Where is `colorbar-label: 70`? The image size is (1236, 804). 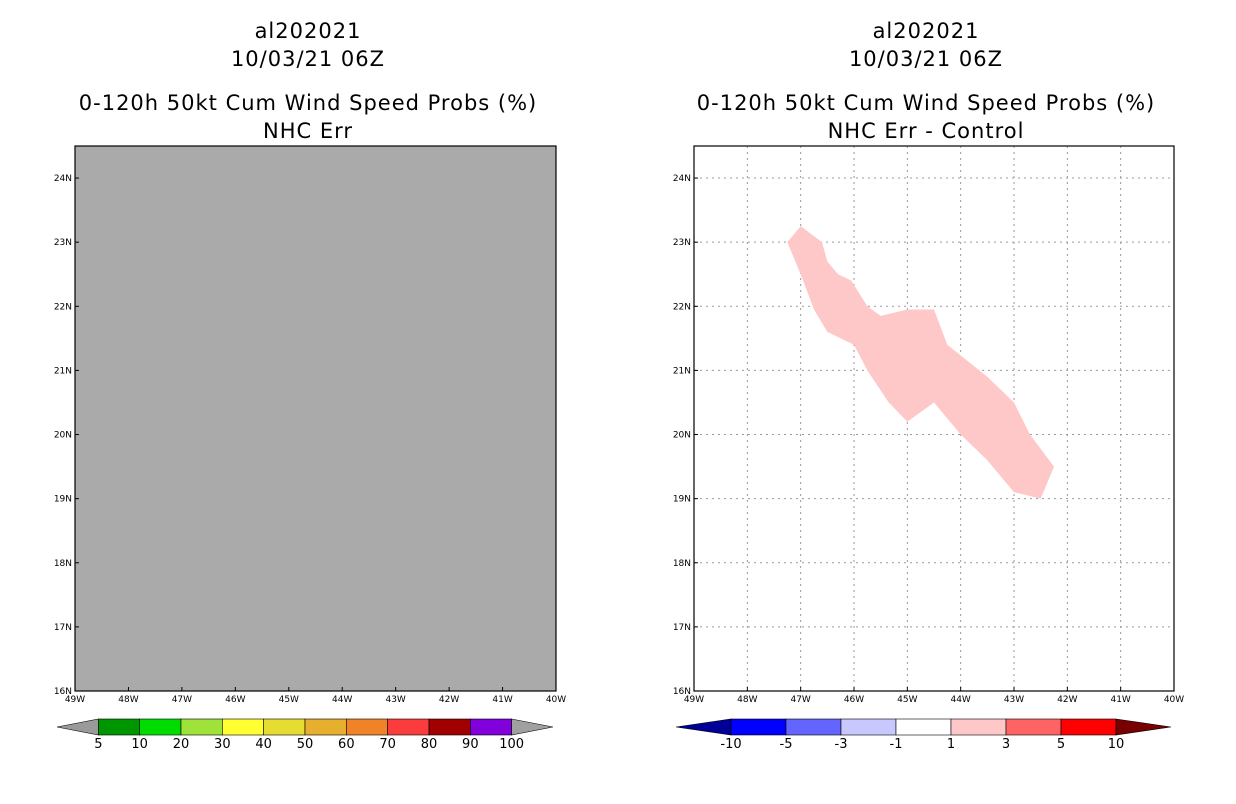
colorbar-label: 70 is located at coordinates (387, 744).